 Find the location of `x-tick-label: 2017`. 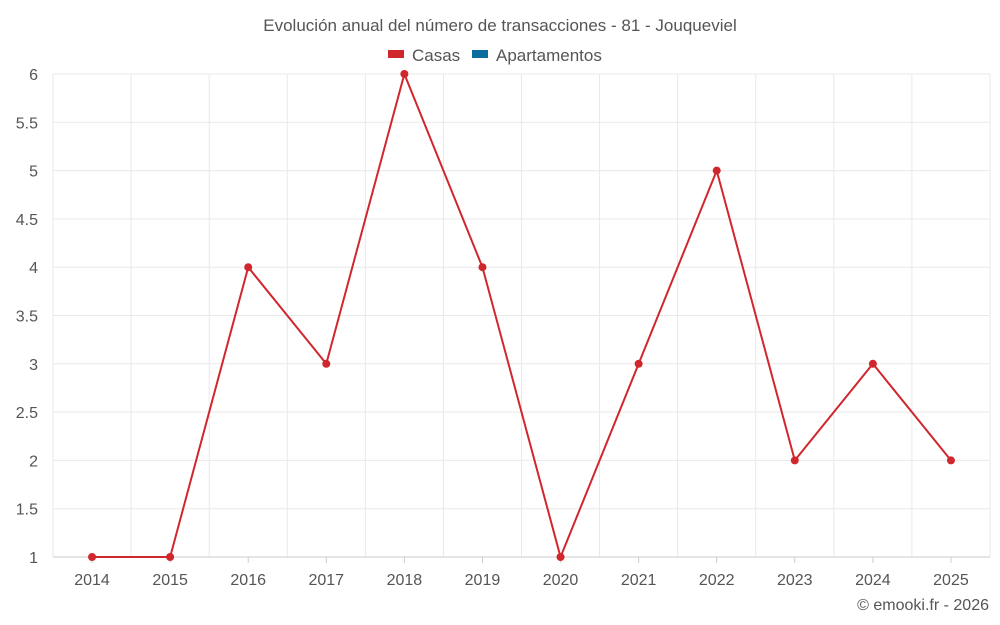

x-tick-label: 2017 is located at coordinates (326, 580).